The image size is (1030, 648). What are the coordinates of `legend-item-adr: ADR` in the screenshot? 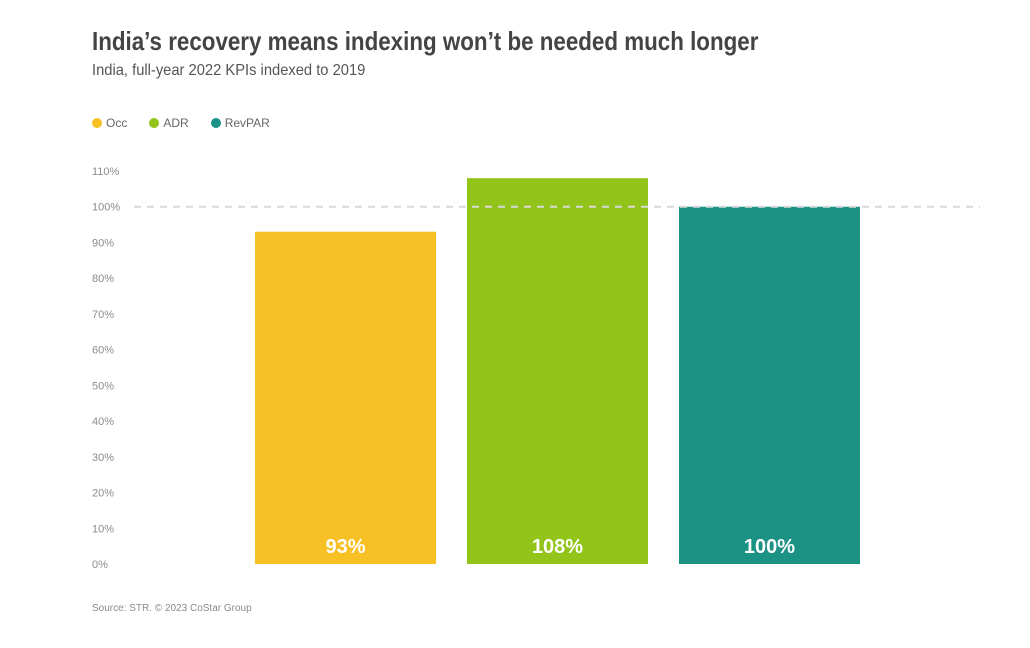 It's located at (169, 123).